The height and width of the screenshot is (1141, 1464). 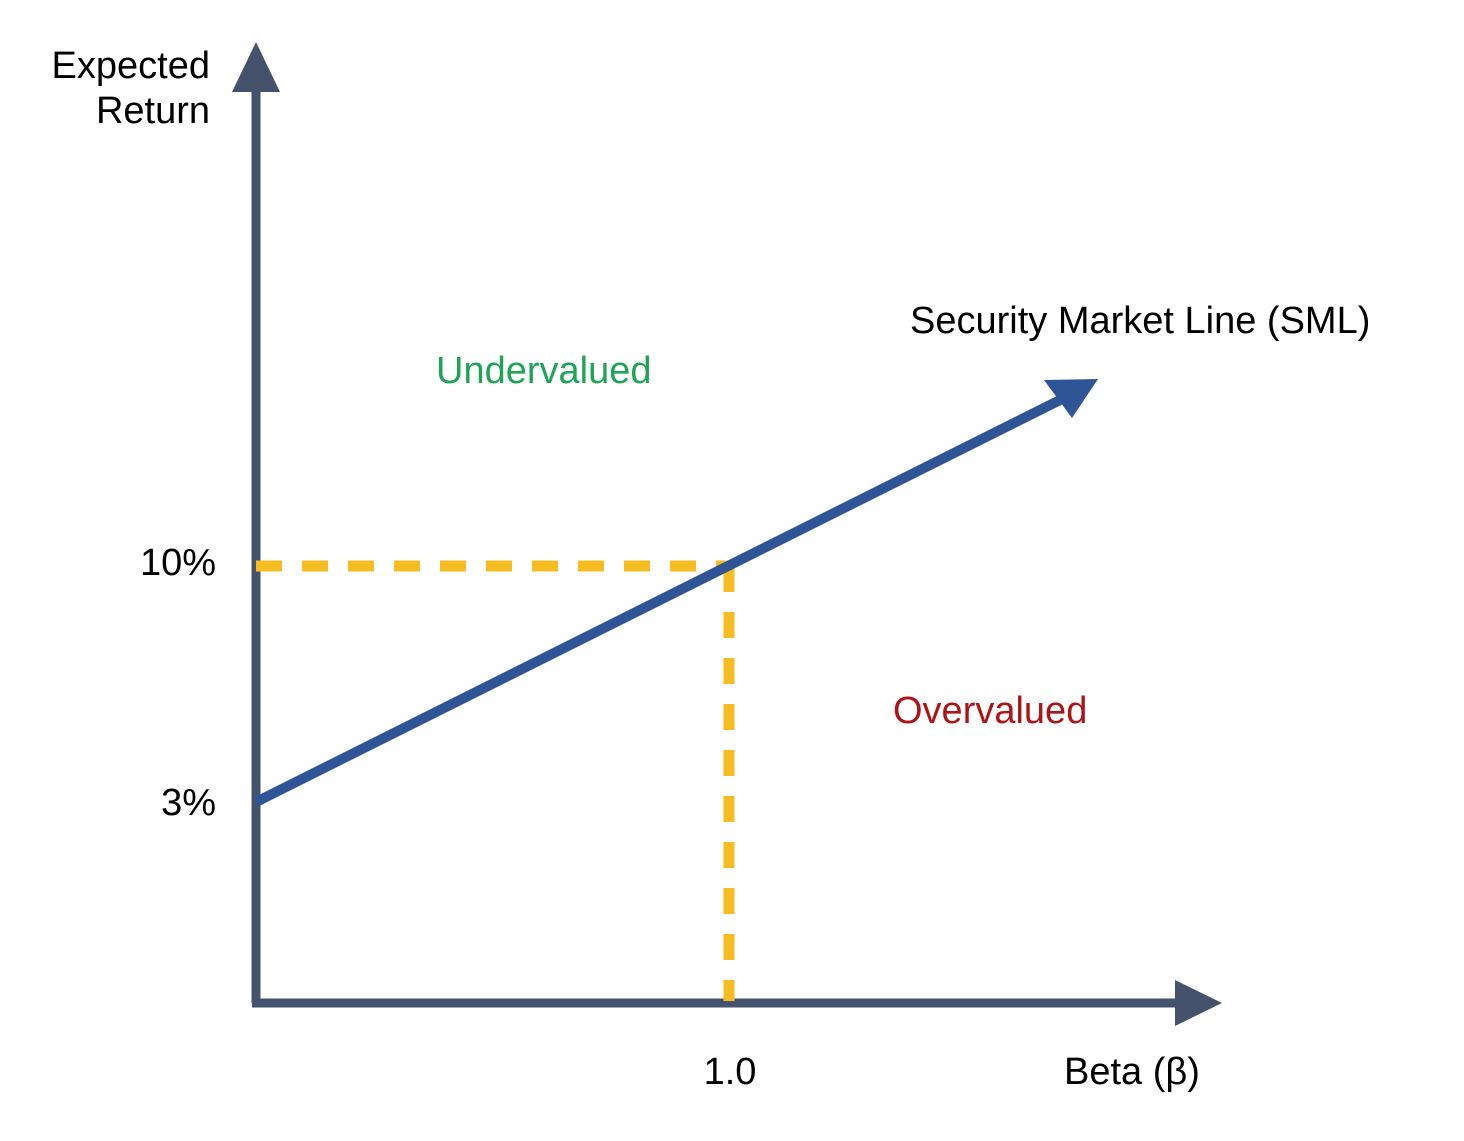 What do you see at coordinates (130, 66) in the screenshot?
I see `y-axis-title-line-1: Expected` at bounding box center [130, 66].